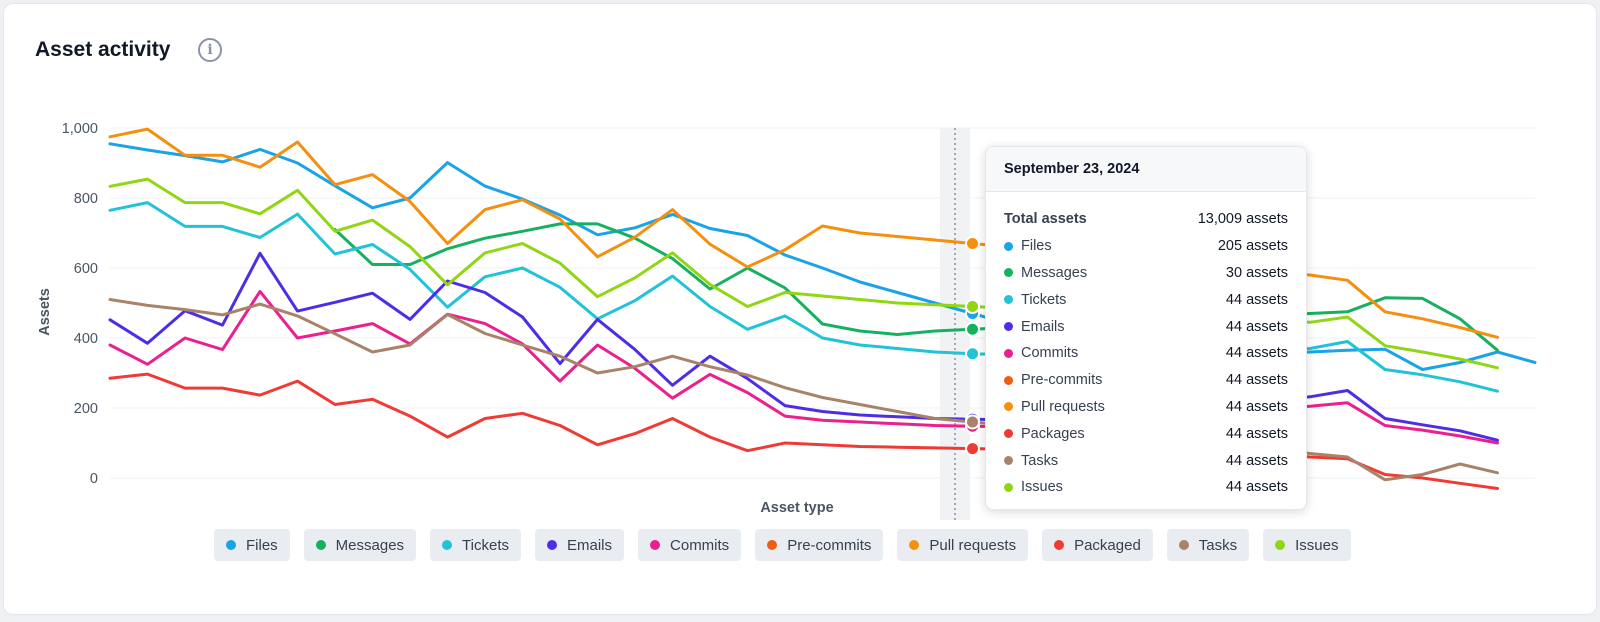 This screenshot has height=622, width=1600. What do you see at coordinates (262, 545) in the screenshot?
I see `legend-label: Files` at bounding box center [262, 545].